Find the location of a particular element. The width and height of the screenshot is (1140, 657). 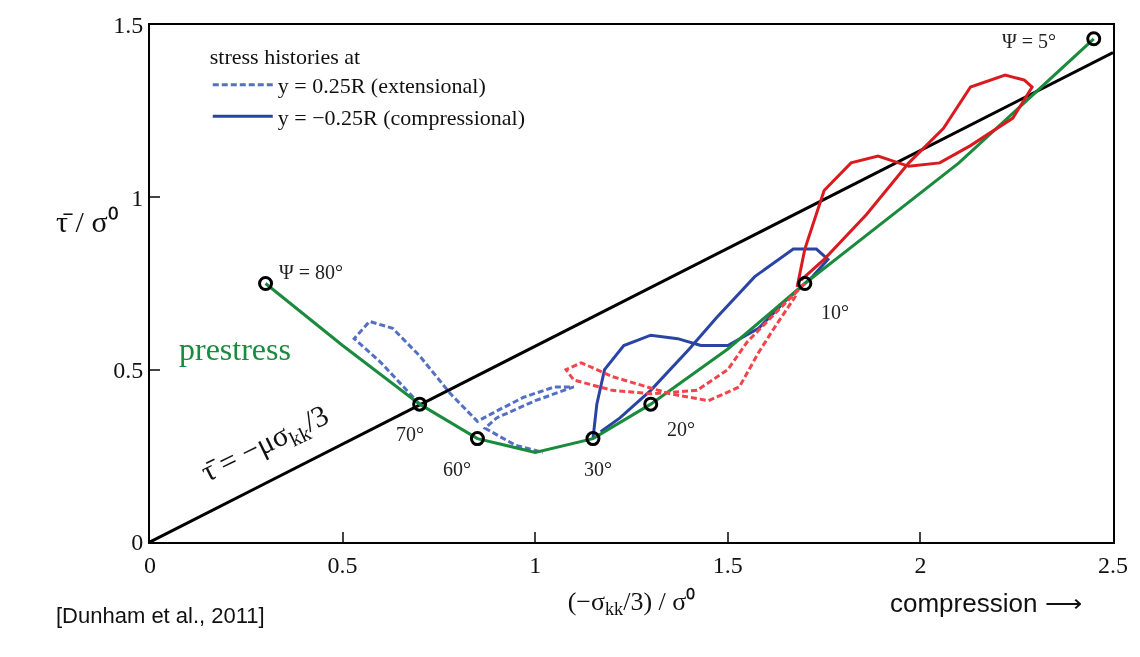

x-tick-label: 2 is located at coordinates (920, 564).